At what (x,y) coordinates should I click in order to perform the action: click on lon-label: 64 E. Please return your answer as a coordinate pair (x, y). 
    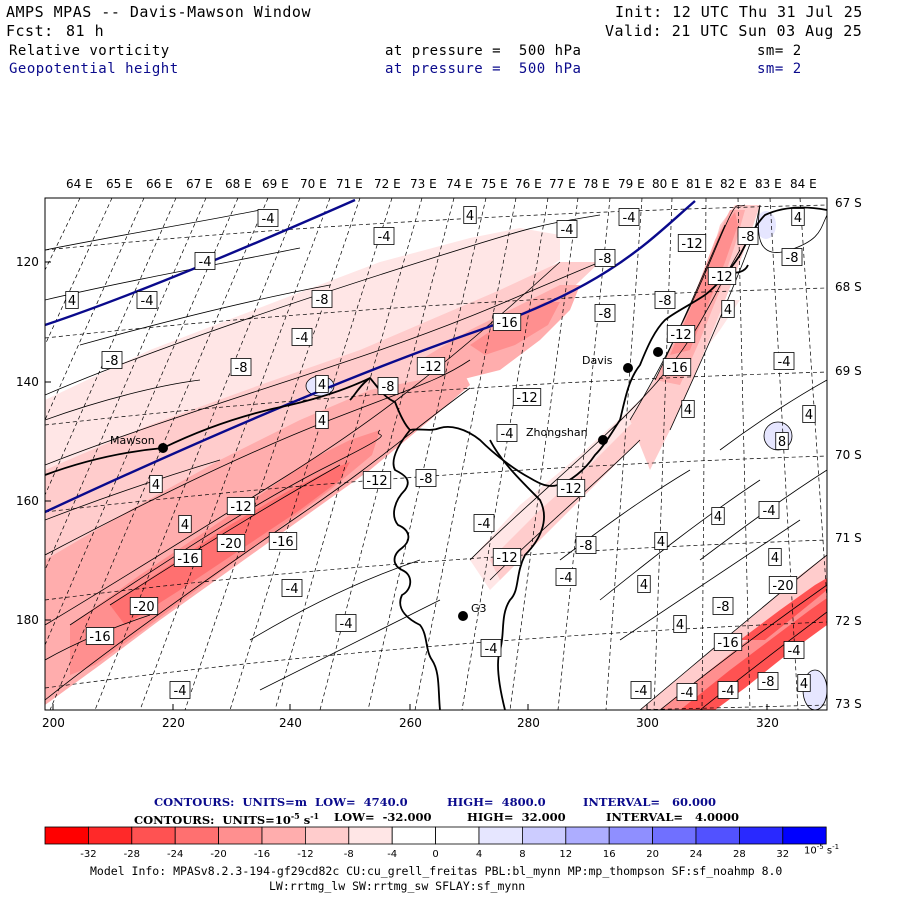
    Looking at the image, I should click on (79, 184).